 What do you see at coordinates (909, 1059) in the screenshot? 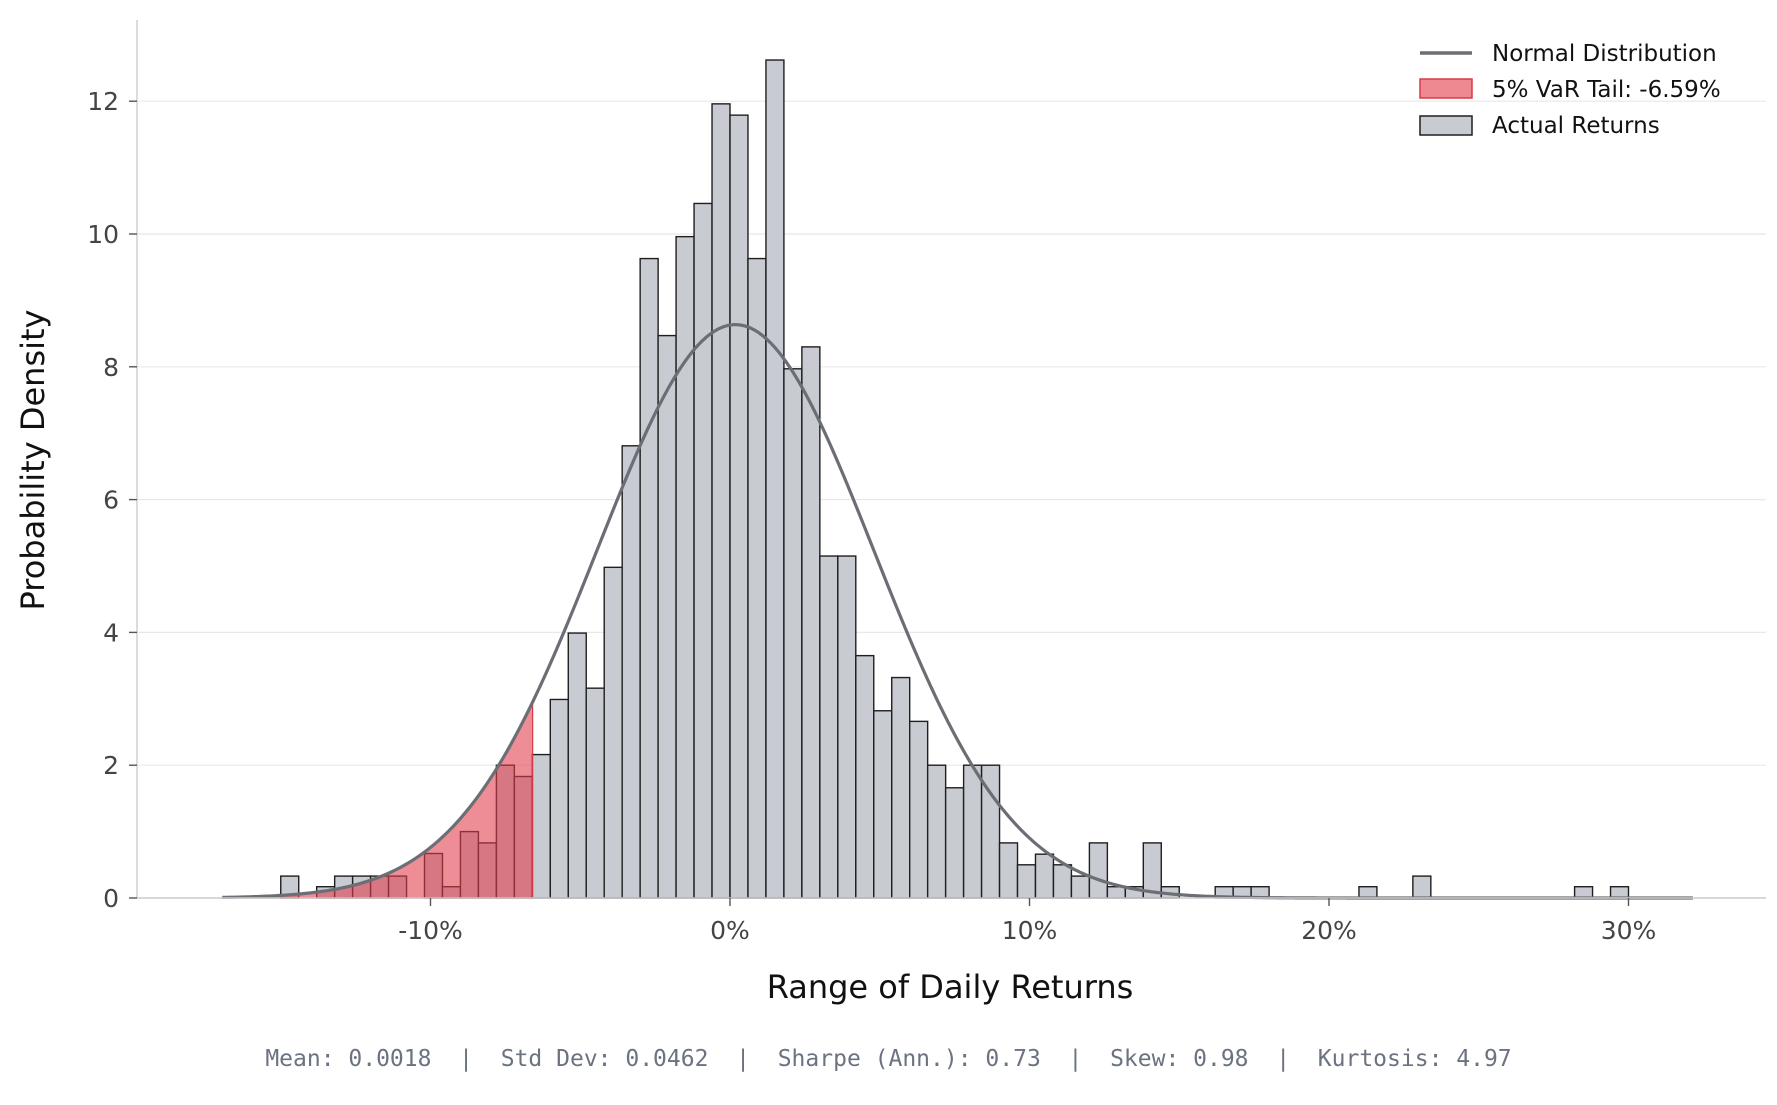
I see `stat-sharpe: Sharpe (Ann.): 0.73` at bounding box center [909, 1059].